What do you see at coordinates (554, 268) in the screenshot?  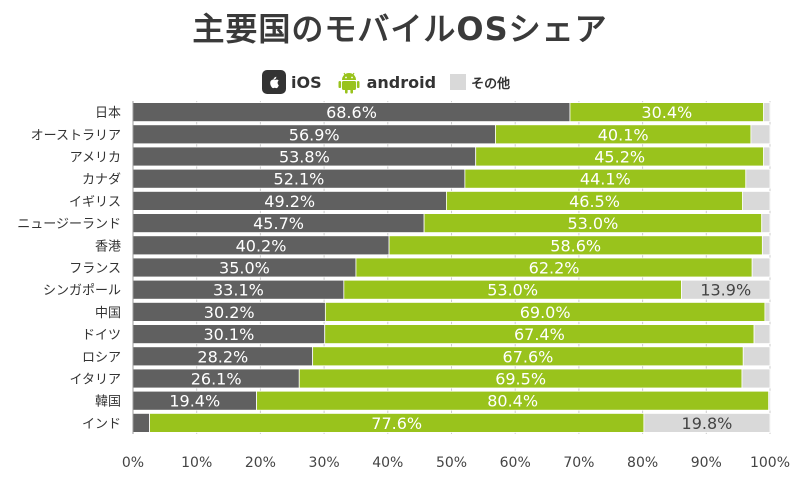 I see `data-label-android: 62.2%` at bounding box center [554, 268].